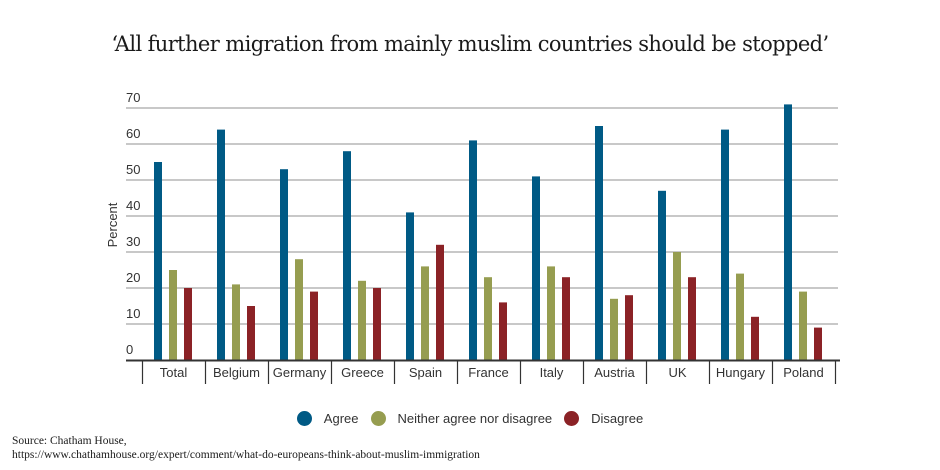 Image resolution: width=940 pixels, height=470 pixels. Describe the element at coordinates (677, 372) in the screenshot. I see `category-label: UK` at that location.